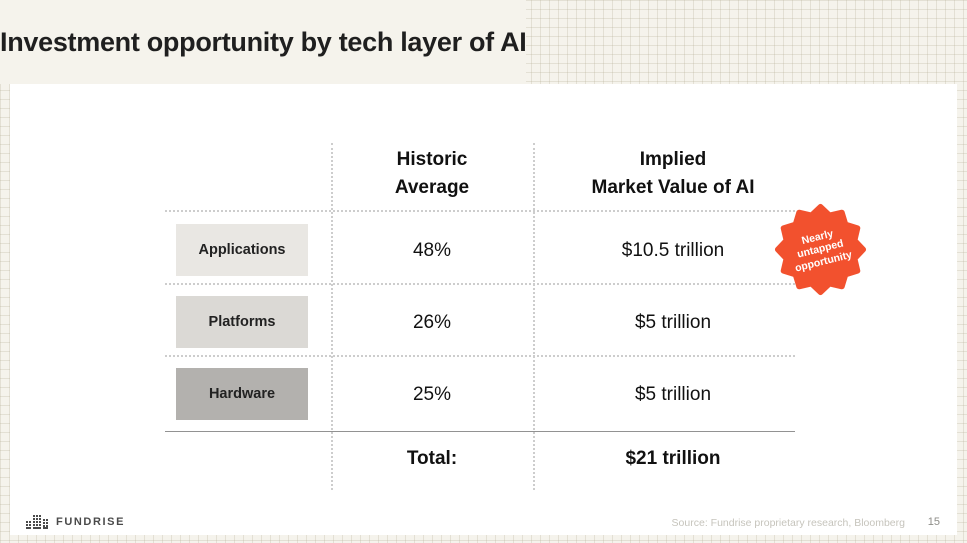 The height and width of the screenshot is (543, 967). Describe the element at coordinates (432, 159) in the screenshot. I see `header-line: Historic` at that location.